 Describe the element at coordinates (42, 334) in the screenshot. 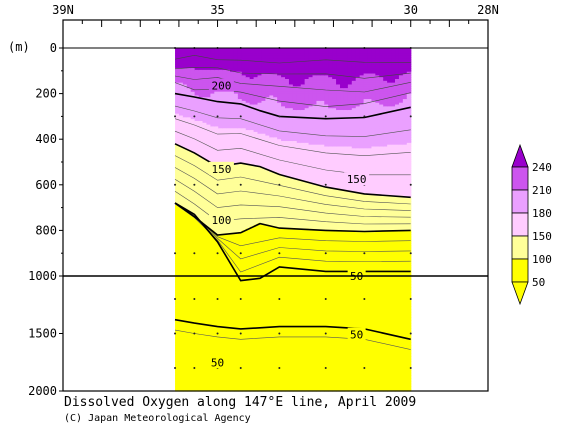

I see `depth-tick-label: 1500` at that location.